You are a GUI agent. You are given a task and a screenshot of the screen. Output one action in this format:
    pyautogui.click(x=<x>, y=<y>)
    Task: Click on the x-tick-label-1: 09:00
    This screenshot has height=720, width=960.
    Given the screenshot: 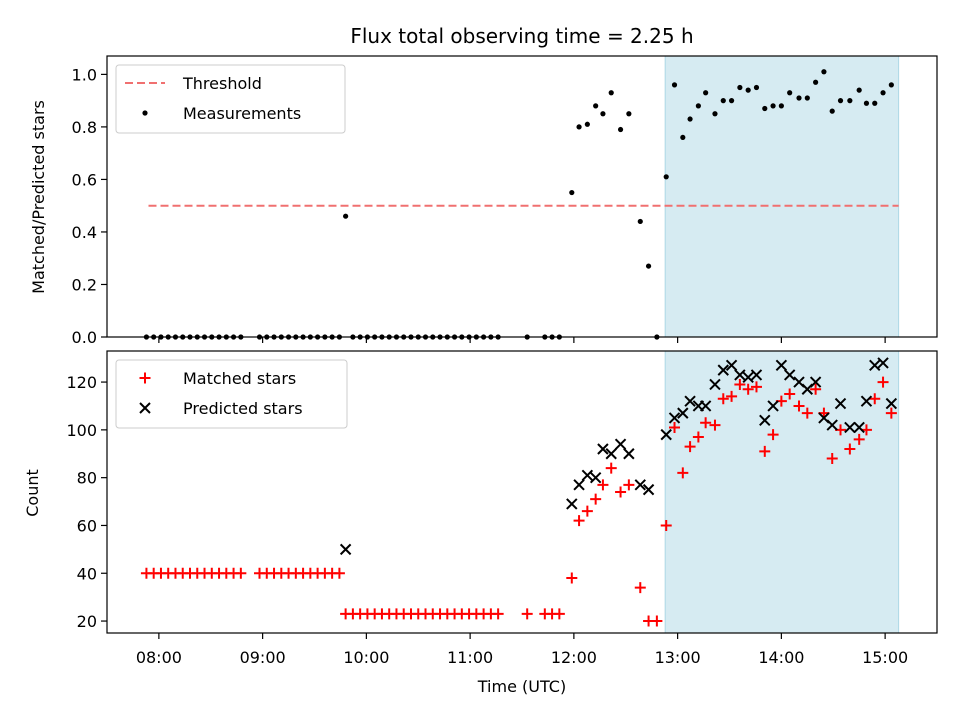 What is the action you would take?
    pyautogui.click(x=263, y=657)
    